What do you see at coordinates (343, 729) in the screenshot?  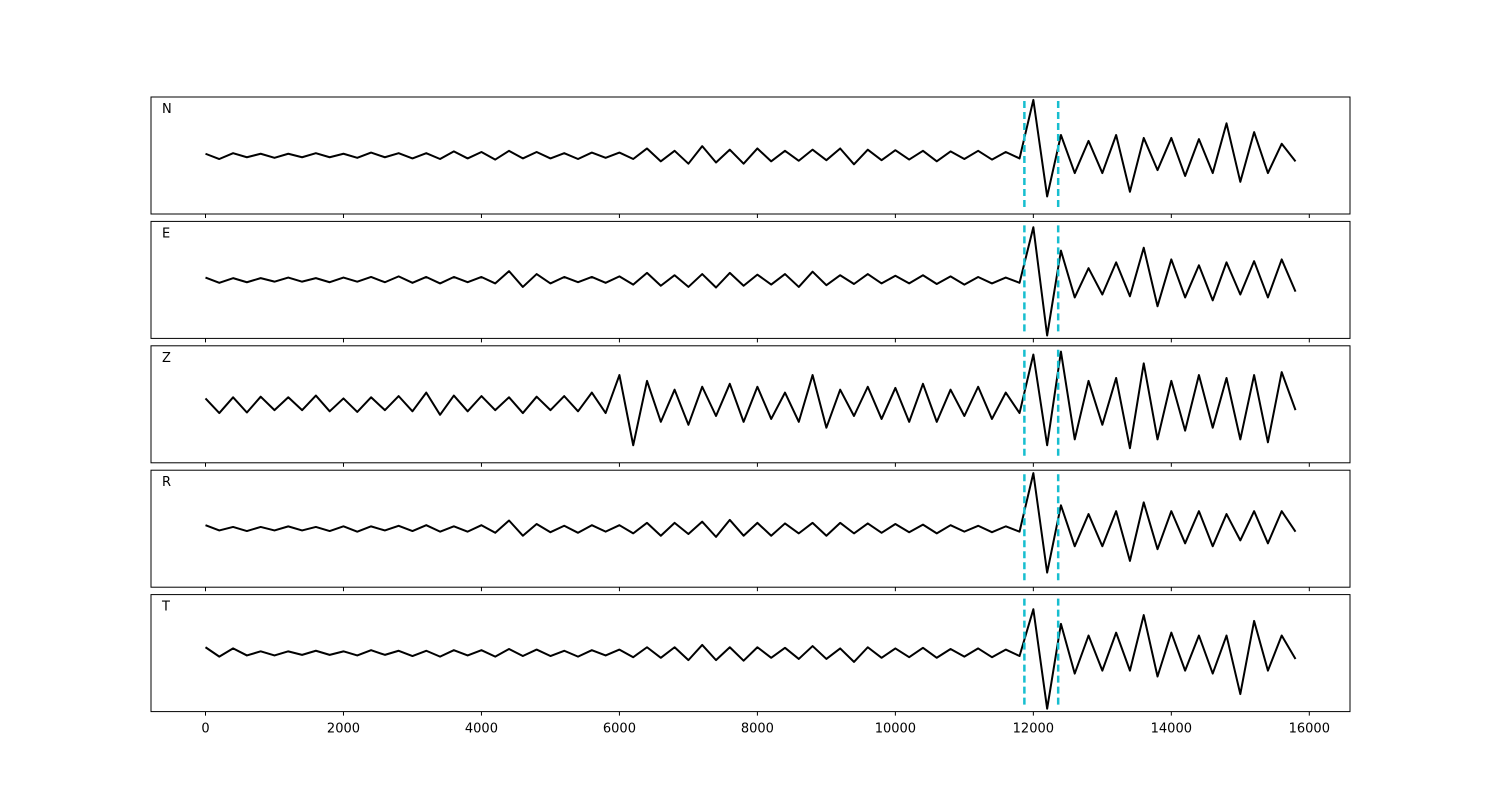 I see `x-tick-label: 2000` at bounding box center [343, 729].